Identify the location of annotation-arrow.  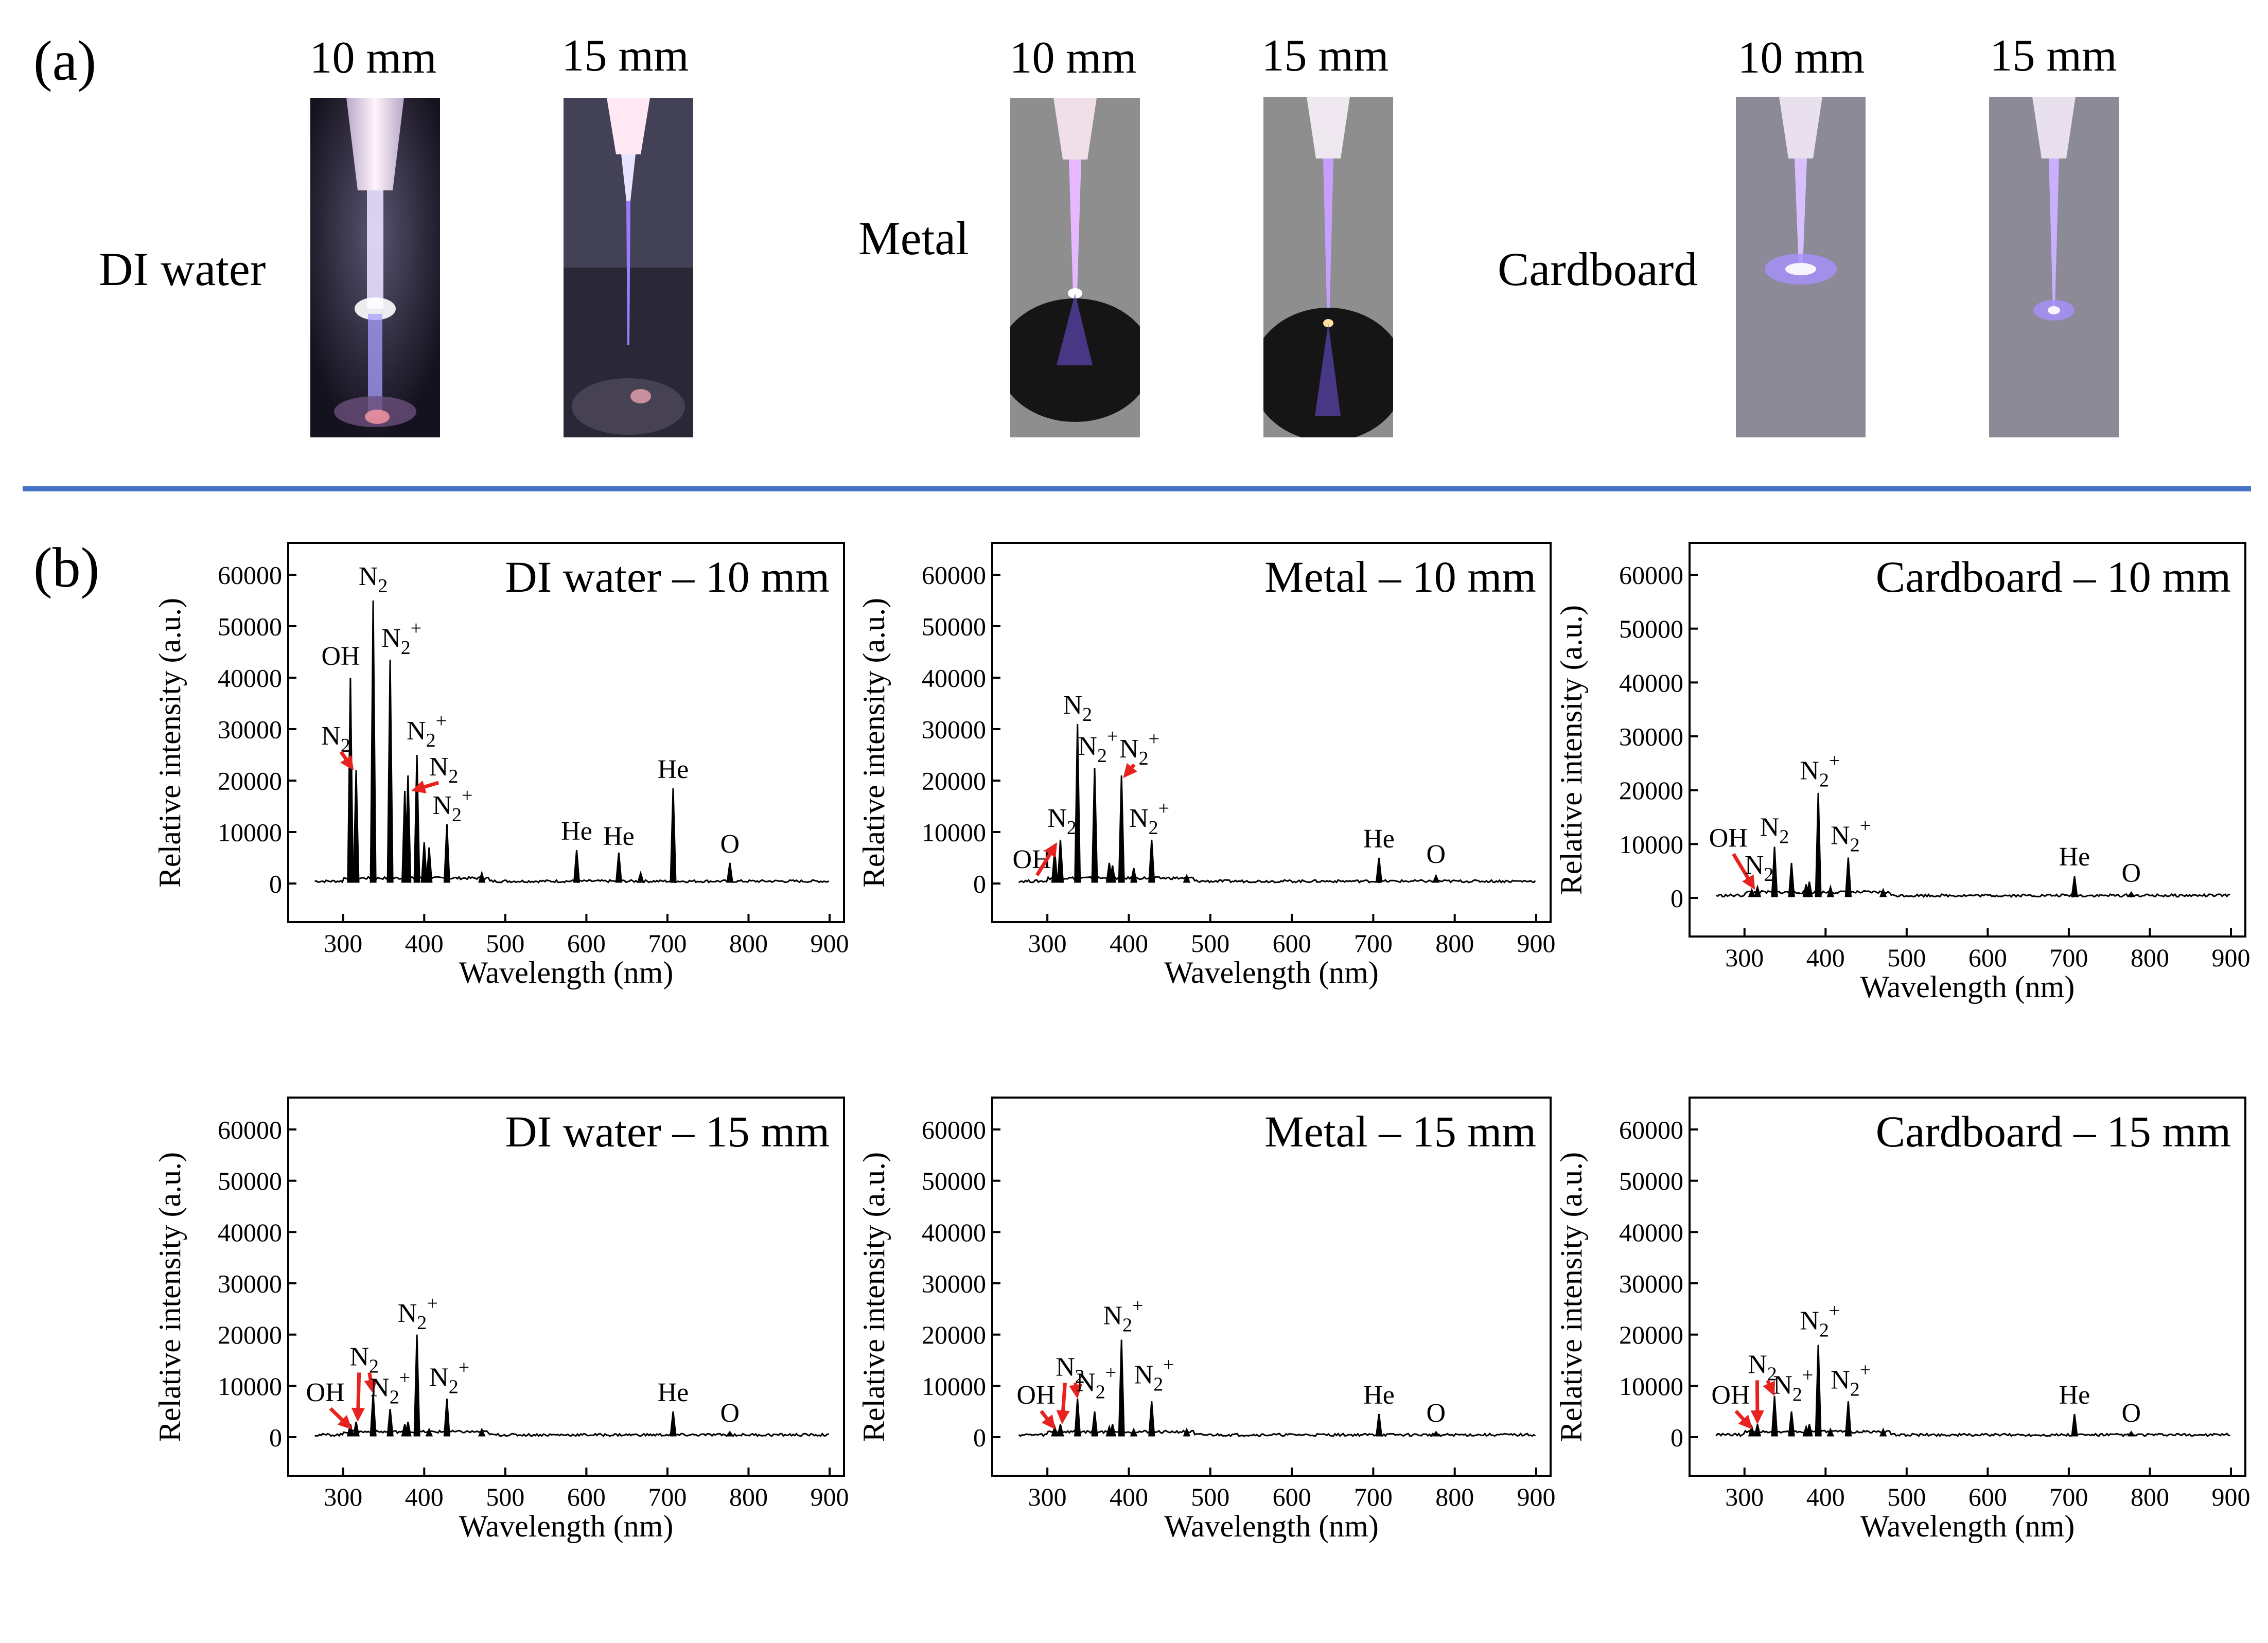
(337, 1415).